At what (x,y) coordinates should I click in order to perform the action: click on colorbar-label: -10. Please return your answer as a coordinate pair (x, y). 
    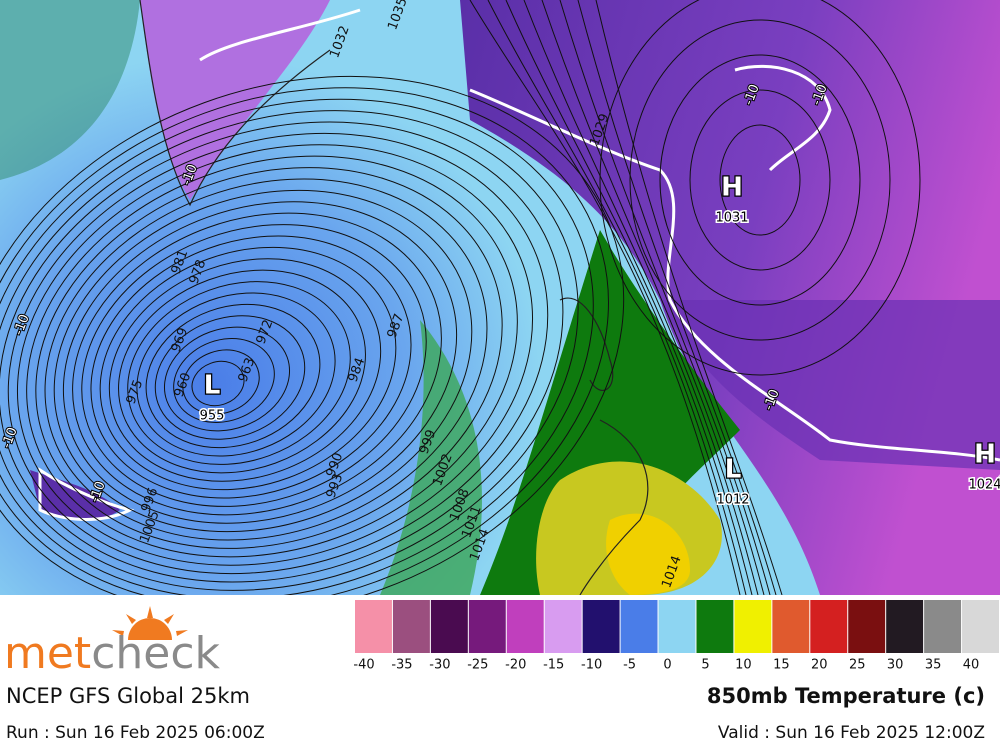
    Looking at the image, I should click on (591, 665).